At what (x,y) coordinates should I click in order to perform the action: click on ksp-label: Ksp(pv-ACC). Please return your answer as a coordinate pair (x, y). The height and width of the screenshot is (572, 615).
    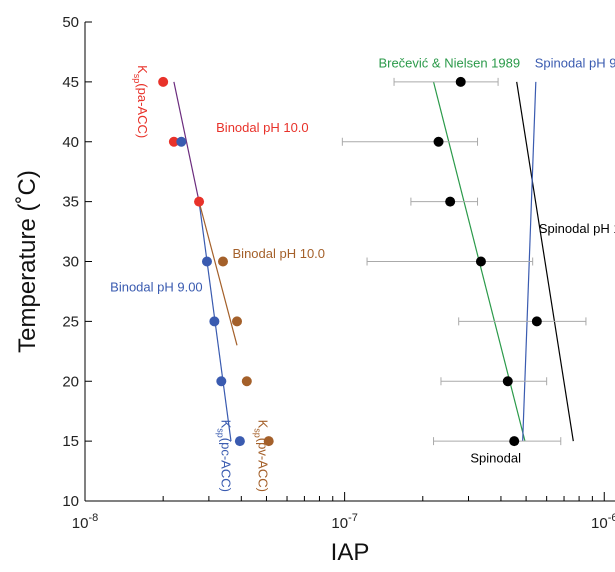
    Looking at the image, I should click on (261, 456).